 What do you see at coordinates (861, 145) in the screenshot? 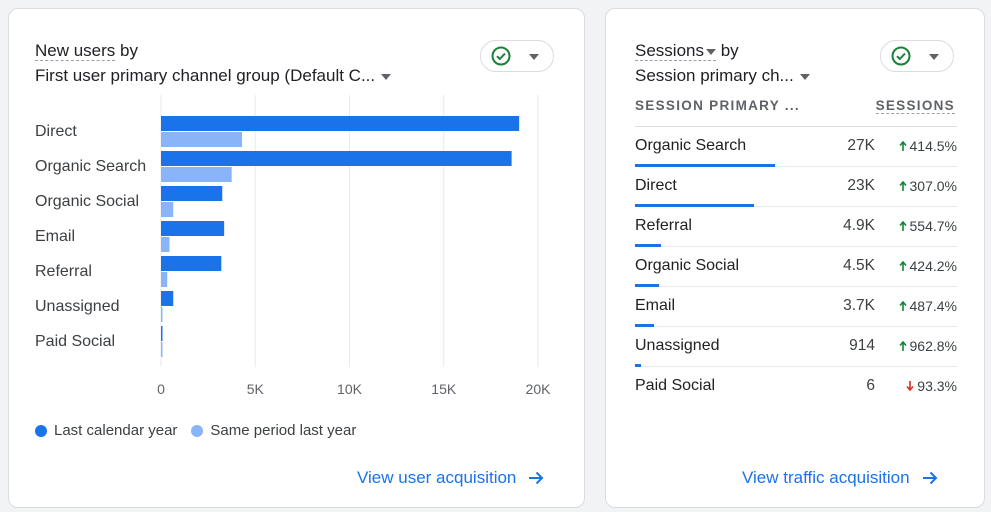
I see `row-sessions-value: 27K` at bounding box center [861, 145].